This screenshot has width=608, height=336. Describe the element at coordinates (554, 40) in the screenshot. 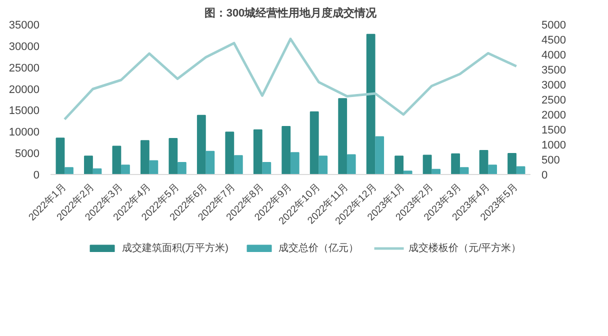

I see `y2-tick-label: 4500` at that location.